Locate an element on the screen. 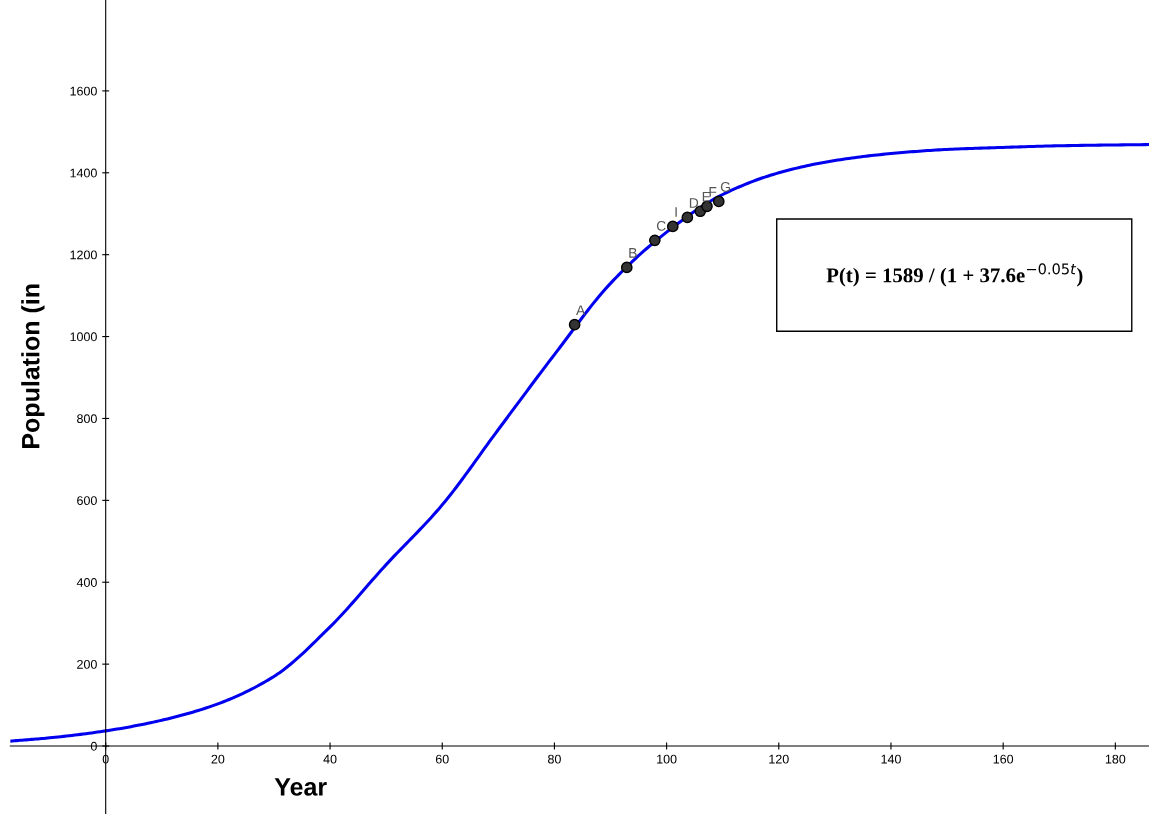 The image size is (1149, 814). annotation: I is located at coordinates (676, 212).